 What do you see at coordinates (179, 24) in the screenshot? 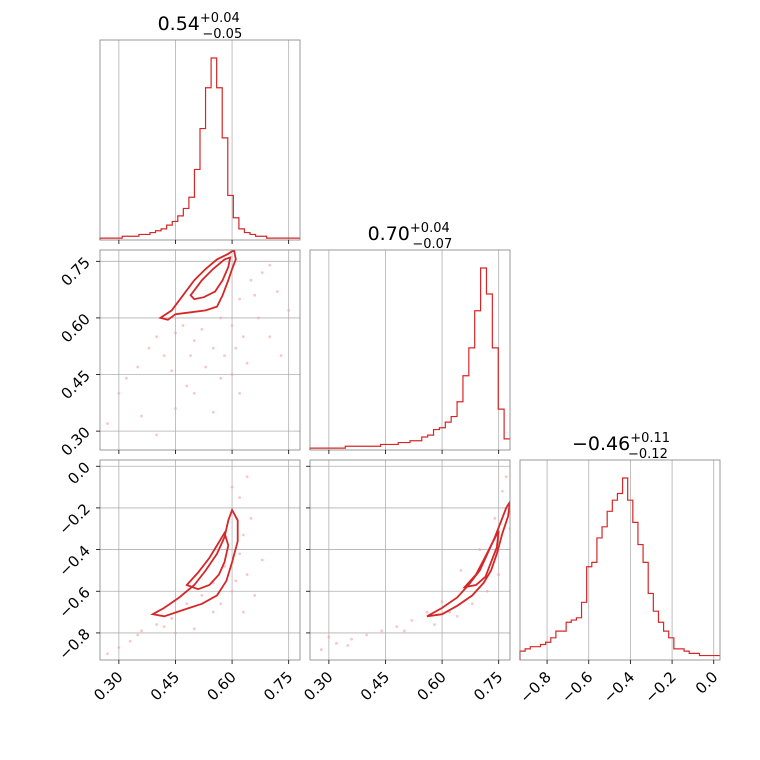
I see `title-median: 0.54` at bounding box center [179, 24].